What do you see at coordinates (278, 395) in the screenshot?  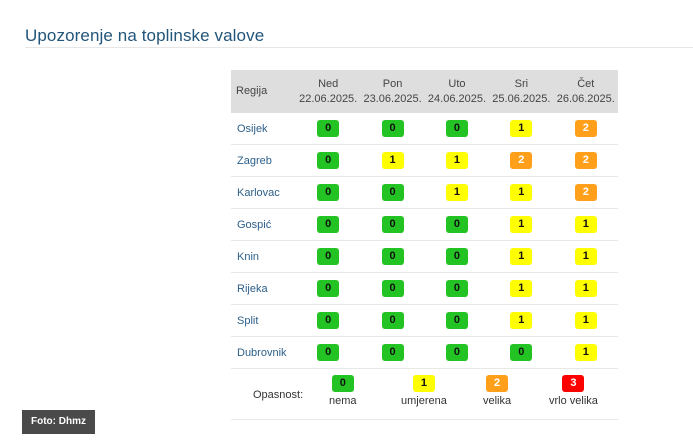 I see `legend-label: Opasnost:` at bounding box center [278, 395].